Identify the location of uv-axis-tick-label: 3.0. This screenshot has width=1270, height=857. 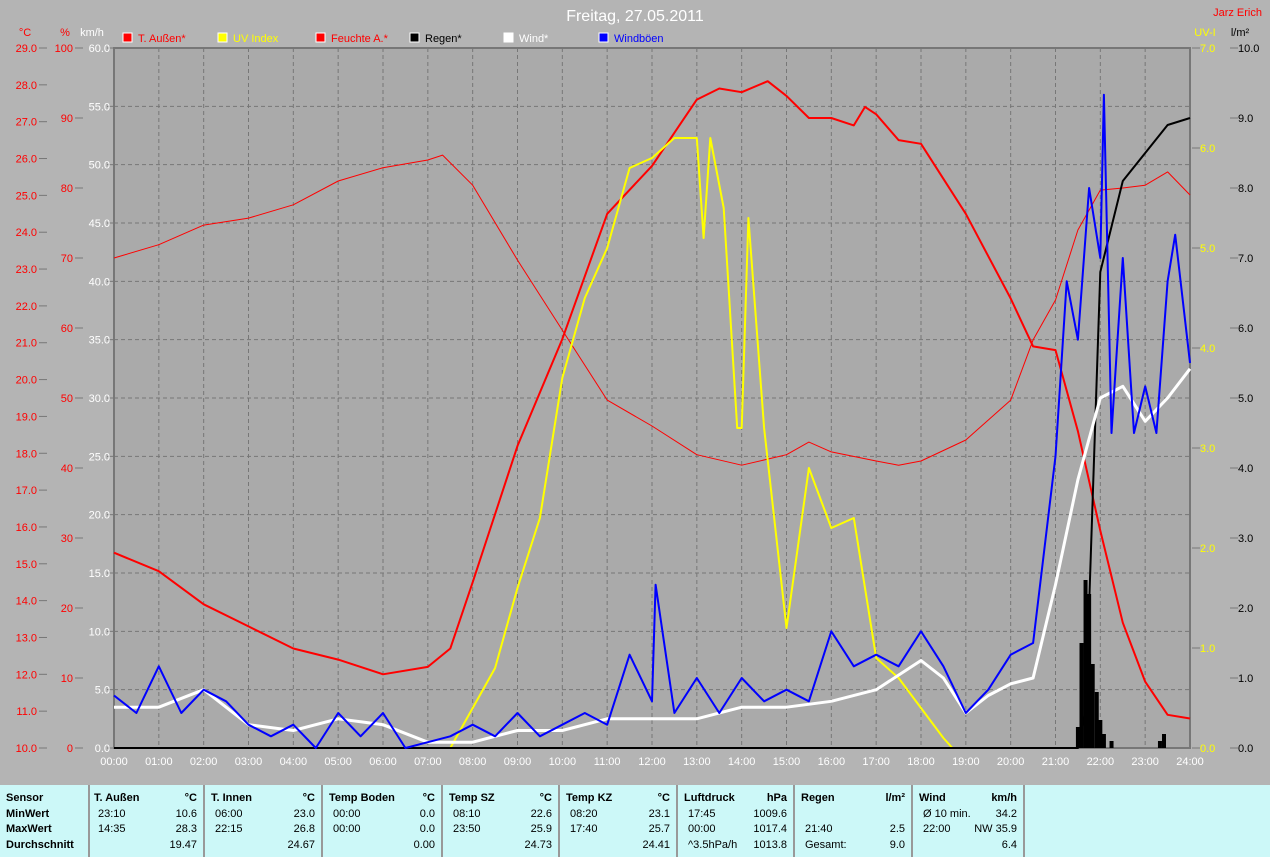
(1207, 449).